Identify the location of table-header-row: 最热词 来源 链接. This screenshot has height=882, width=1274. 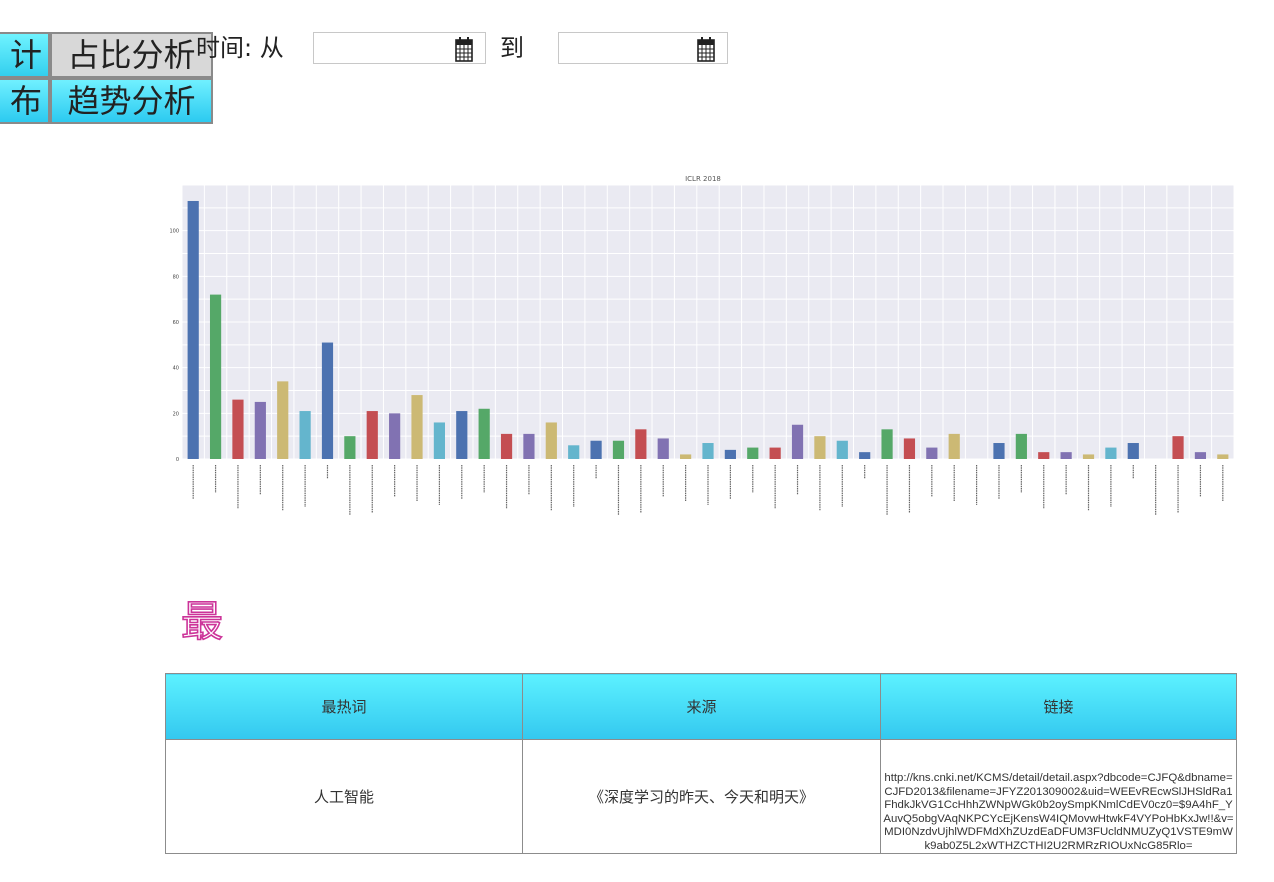
(701, 706).